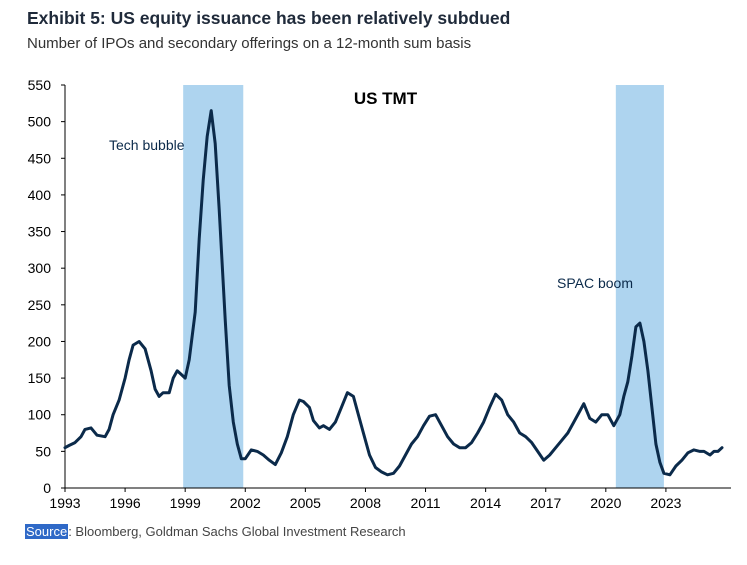  I want to click on shaded-period-spac-boom, so click(639, 286).